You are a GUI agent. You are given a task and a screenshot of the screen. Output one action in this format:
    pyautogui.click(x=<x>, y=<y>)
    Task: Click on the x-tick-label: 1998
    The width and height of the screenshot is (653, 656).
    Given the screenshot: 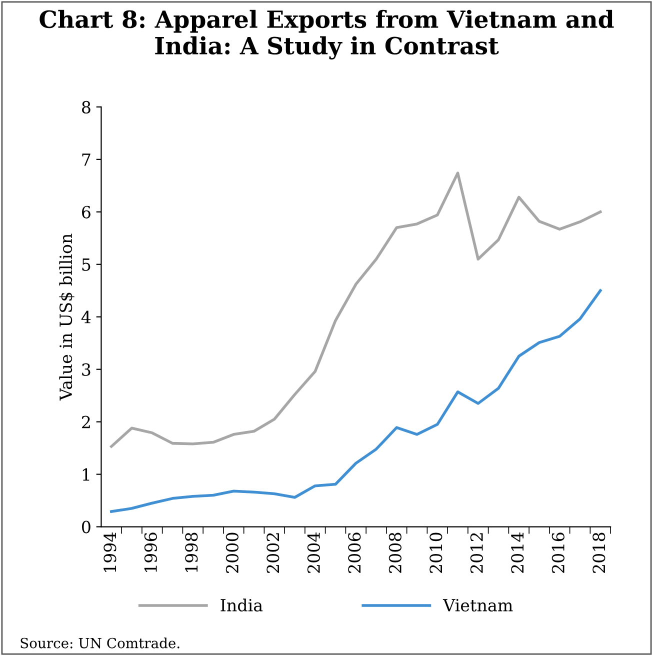 What is the action you would take?
    pyautogui.click(x=191, y=552)
    